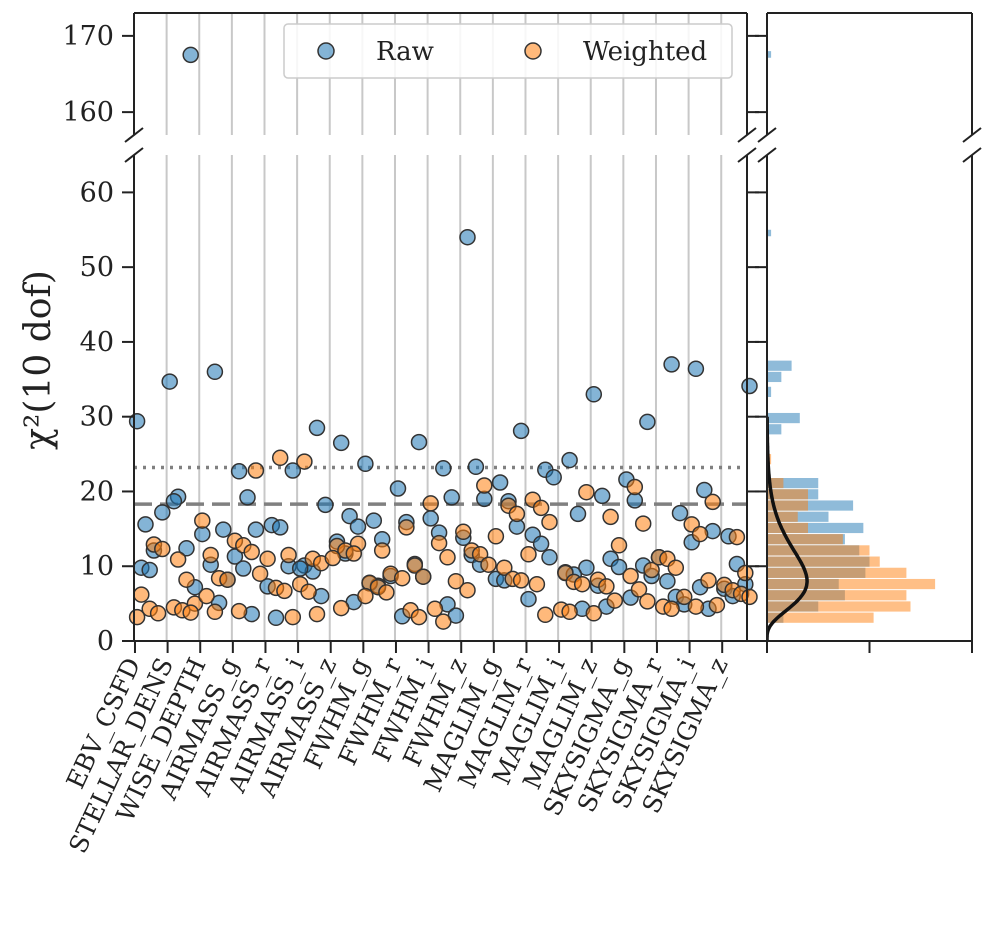  What do you see at coordinates (88, 36) in the screenshot?
I see `y-tick-label: 170` at bounding box center [88, 36].